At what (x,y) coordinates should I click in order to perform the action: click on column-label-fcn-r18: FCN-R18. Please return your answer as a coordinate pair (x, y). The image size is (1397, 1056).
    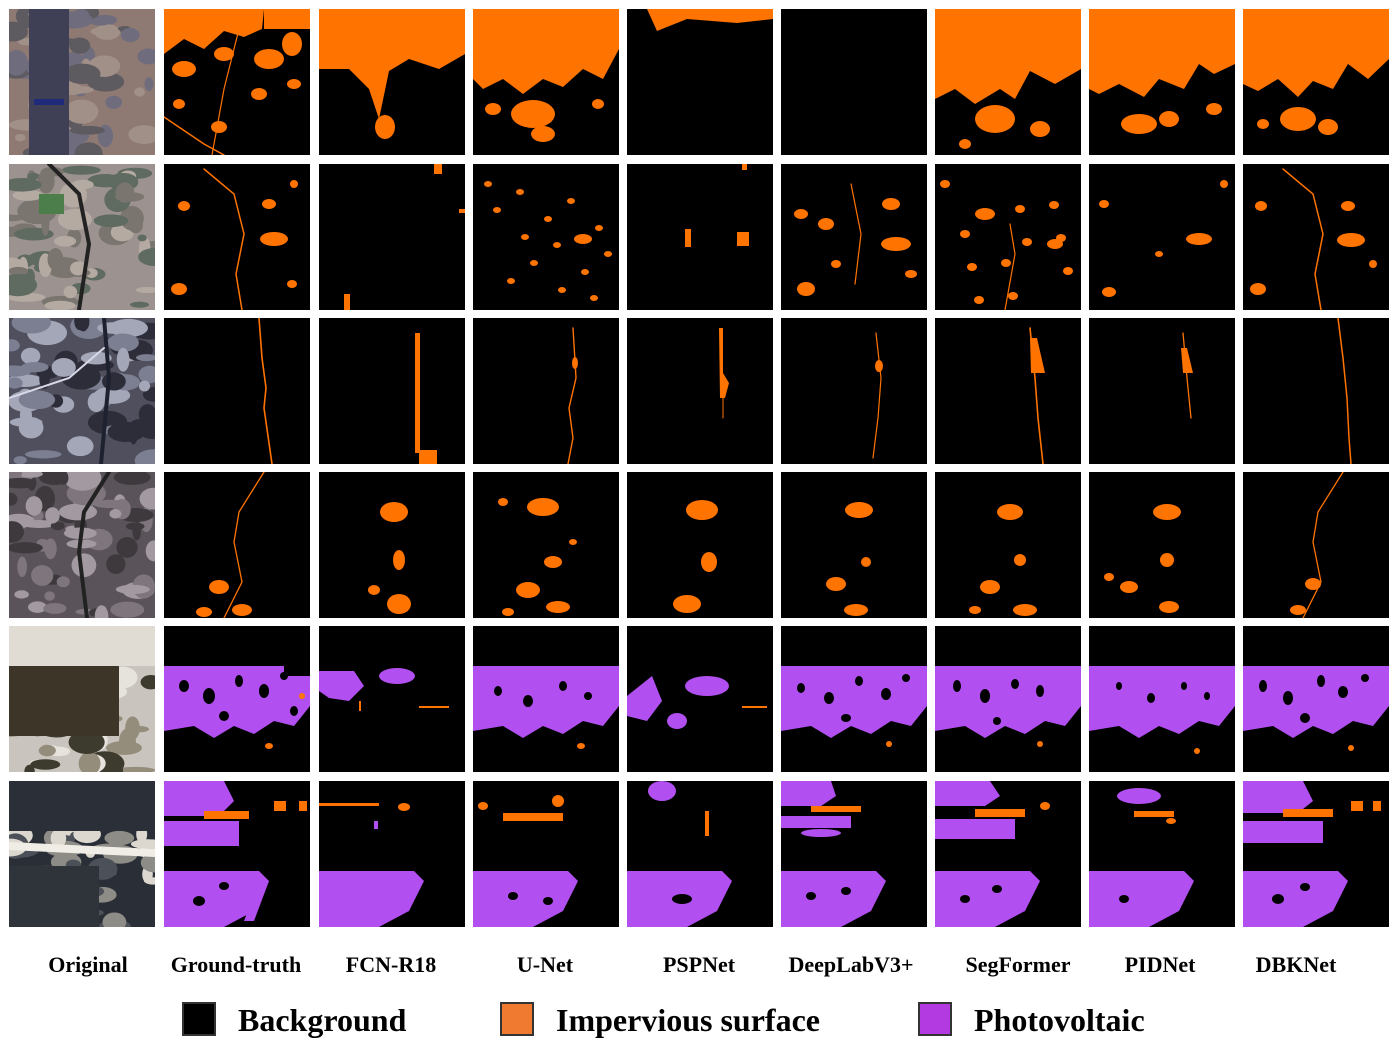
    Looking at the image, I should click on (391, 964).